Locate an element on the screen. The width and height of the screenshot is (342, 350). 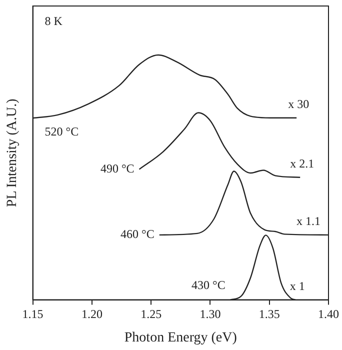
annotation: x 1.1 is located at coordinates (308, 221).